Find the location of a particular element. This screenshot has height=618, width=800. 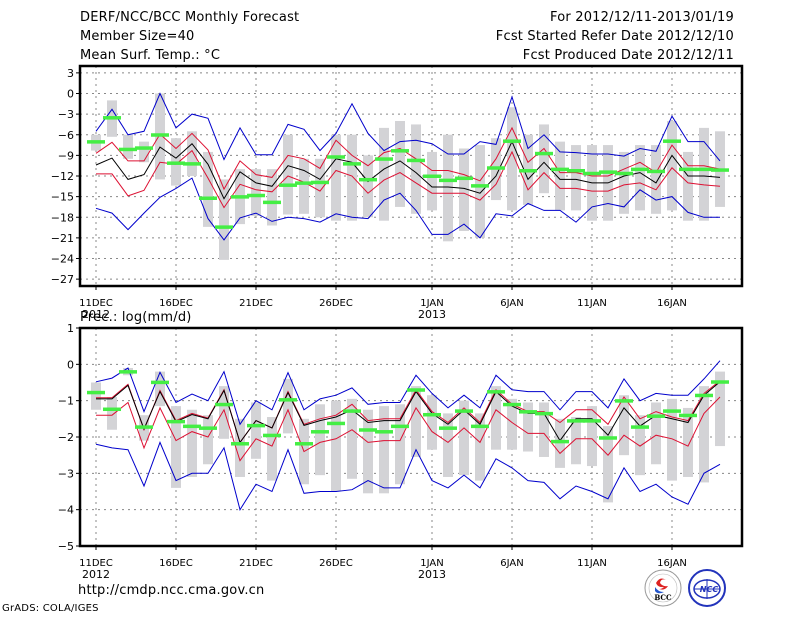

ytick-label: −5 is located at coordinates (66, 546).